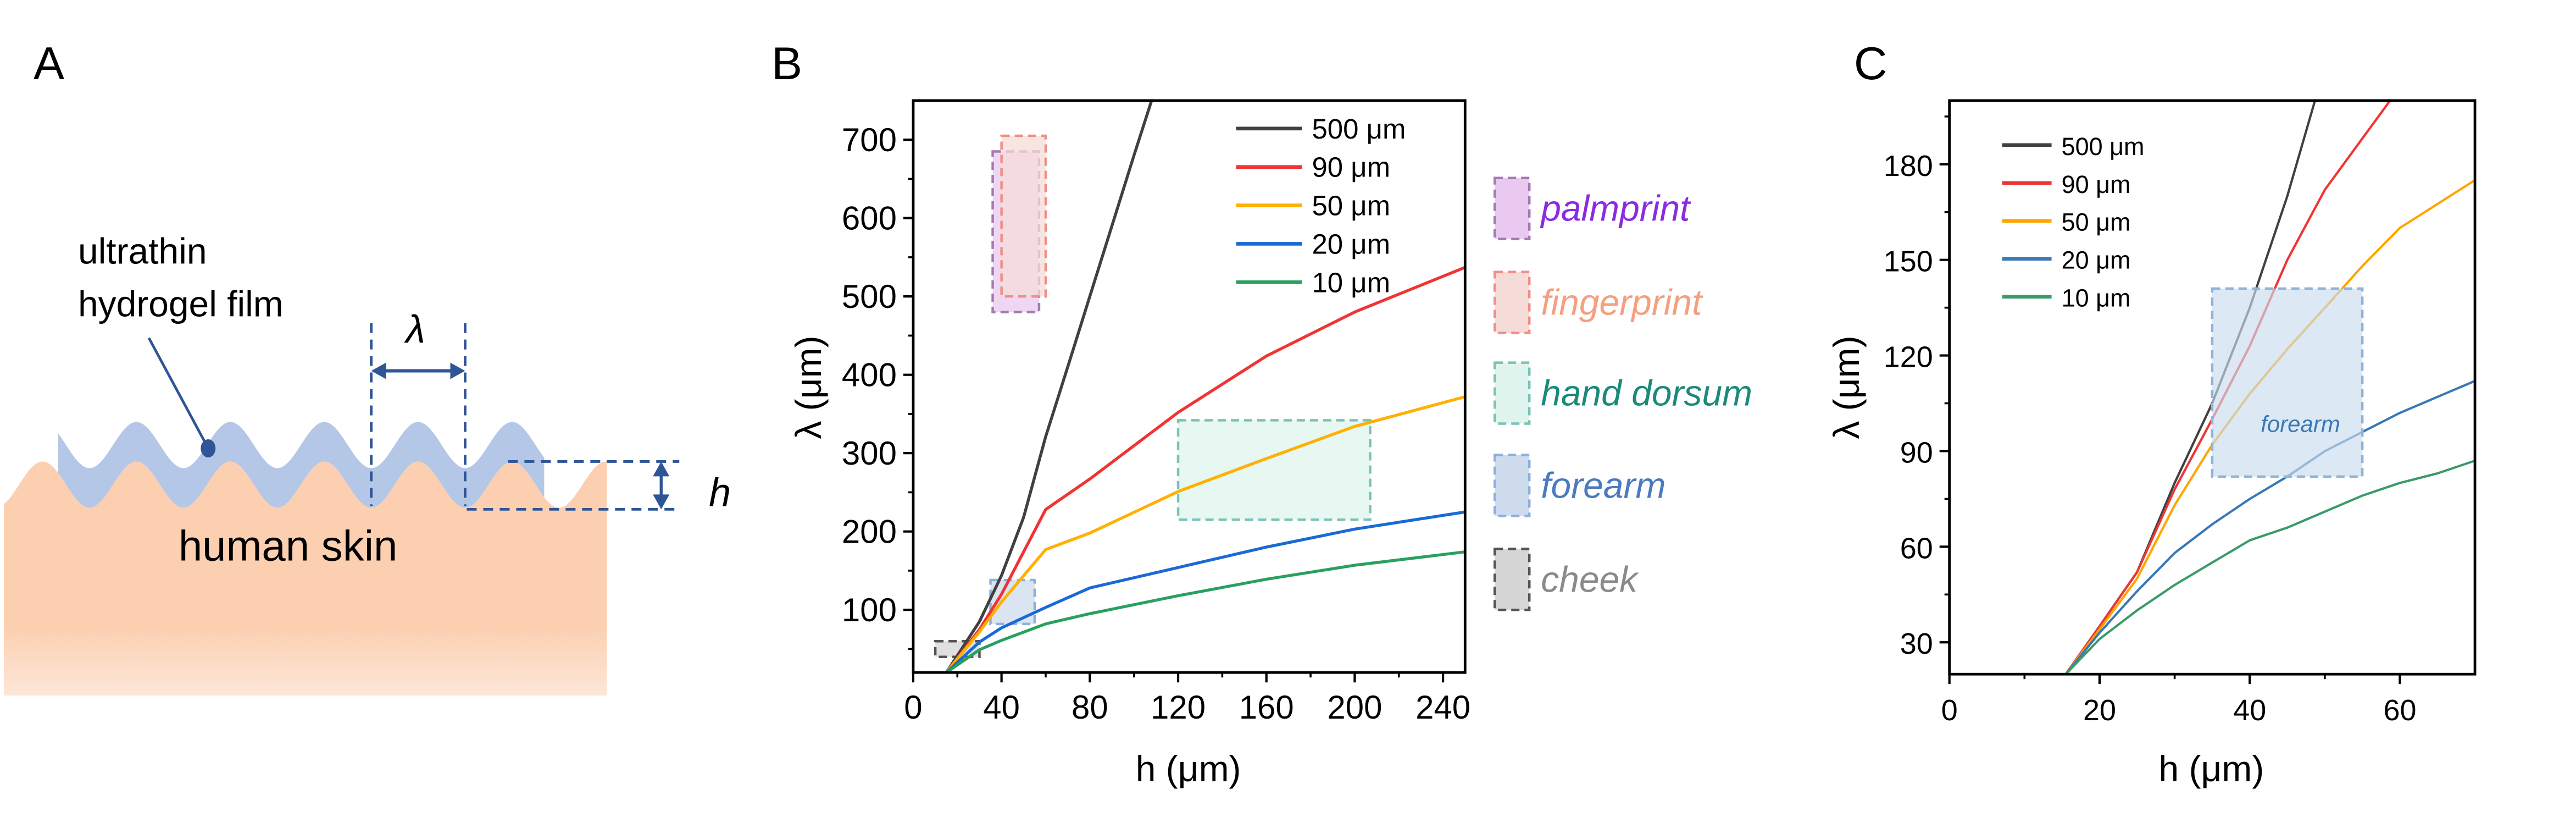  I want to click on region-legend-swatch-hand-dorsum, so click(1512, 393).